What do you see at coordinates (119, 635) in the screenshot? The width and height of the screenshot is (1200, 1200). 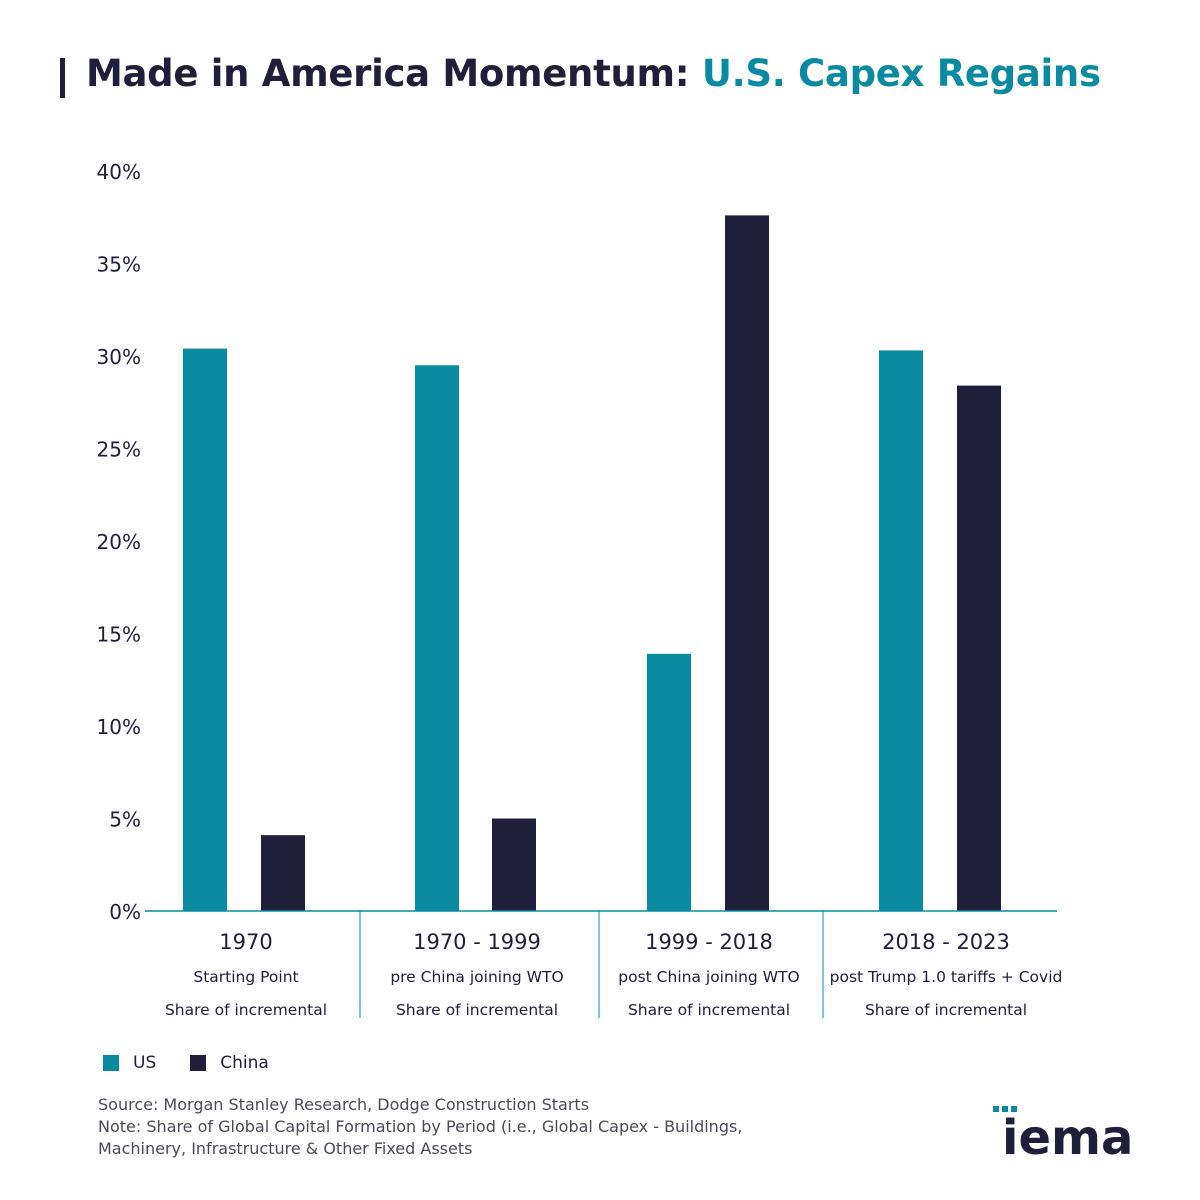 I see `y-tick-label: 15%` at bounding box center [119, 635].